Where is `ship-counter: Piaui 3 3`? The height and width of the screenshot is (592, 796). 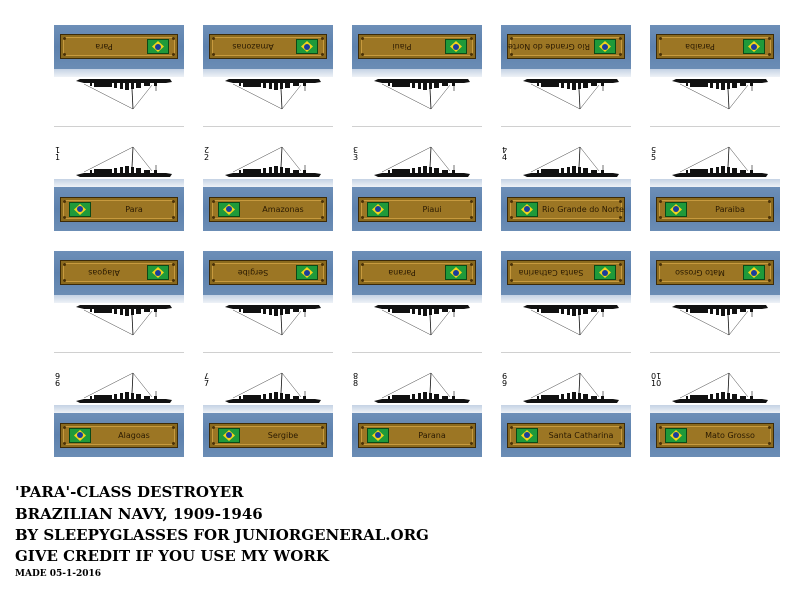 ship-counter: Piaui 3 3 is located at coordinates (417, 128).